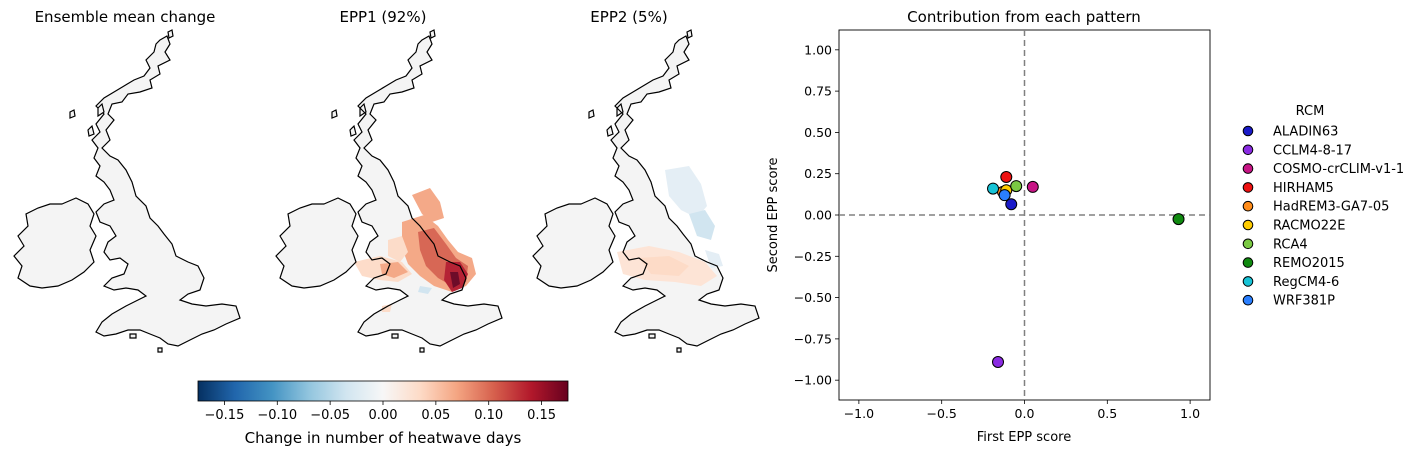 Image resolution: width=1427 pixels, height=454 pixels. Describe the element at coordinates (1025, 413) in the screenshot. I see `x-tick-label: 0.0` at that location.